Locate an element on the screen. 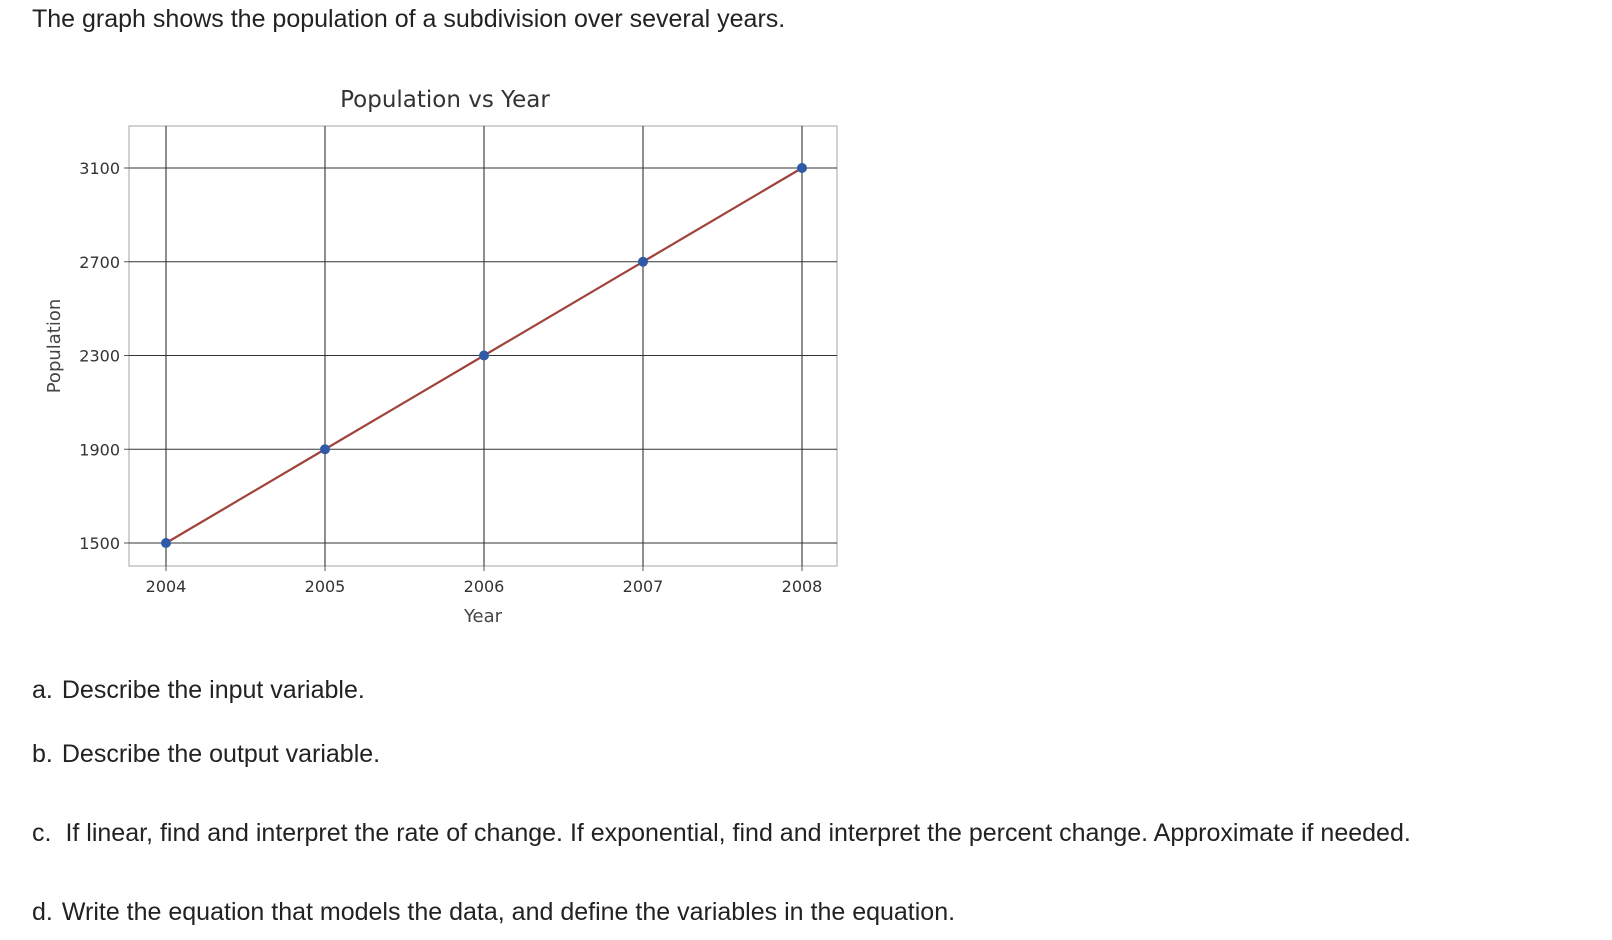  chart-title: Population vs Year is located at coordinates (445, 100).